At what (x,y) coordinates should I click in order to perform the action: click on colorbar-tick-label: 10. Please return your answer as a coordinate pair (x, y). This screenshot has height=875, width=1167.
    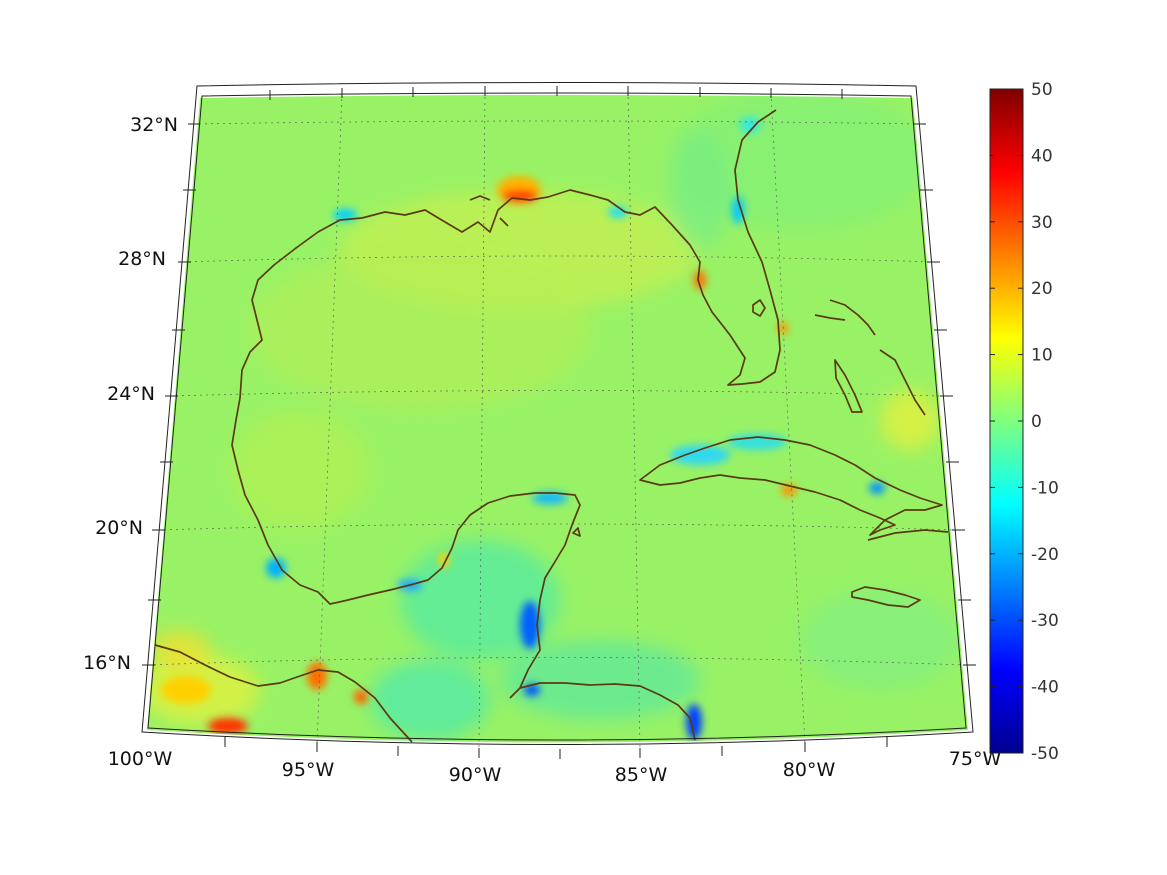
    Looking at the image, I should click on (1042, 356).